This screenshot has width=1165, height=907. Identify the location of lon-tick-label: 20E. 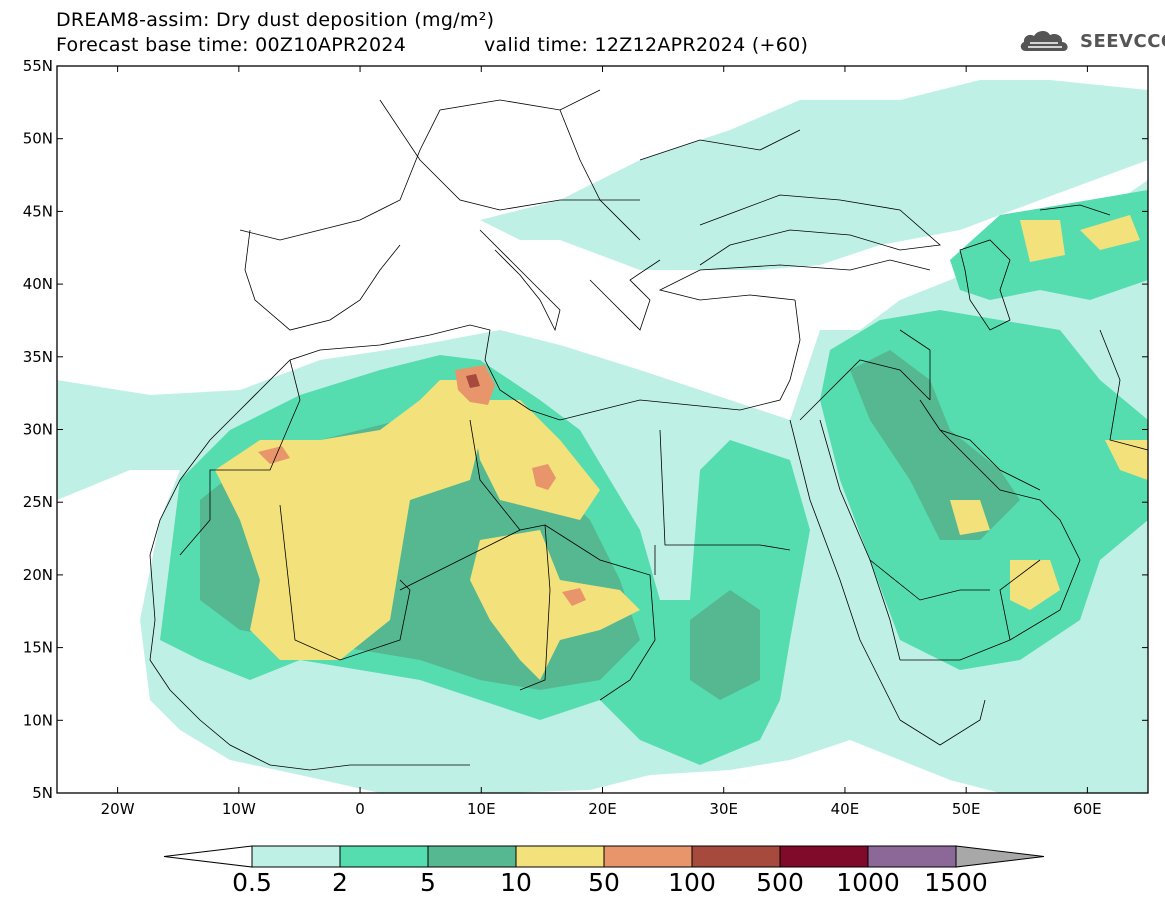
(602, 809).